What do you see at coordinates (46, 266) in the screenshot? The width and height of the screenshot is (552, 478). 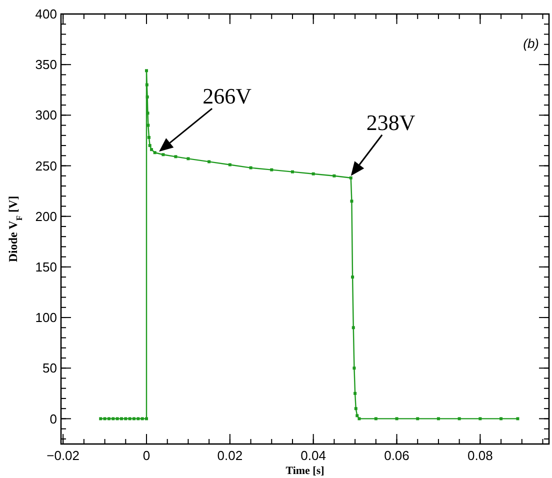 I see `y-tick-label: 150` at bounding box center [46, 266].